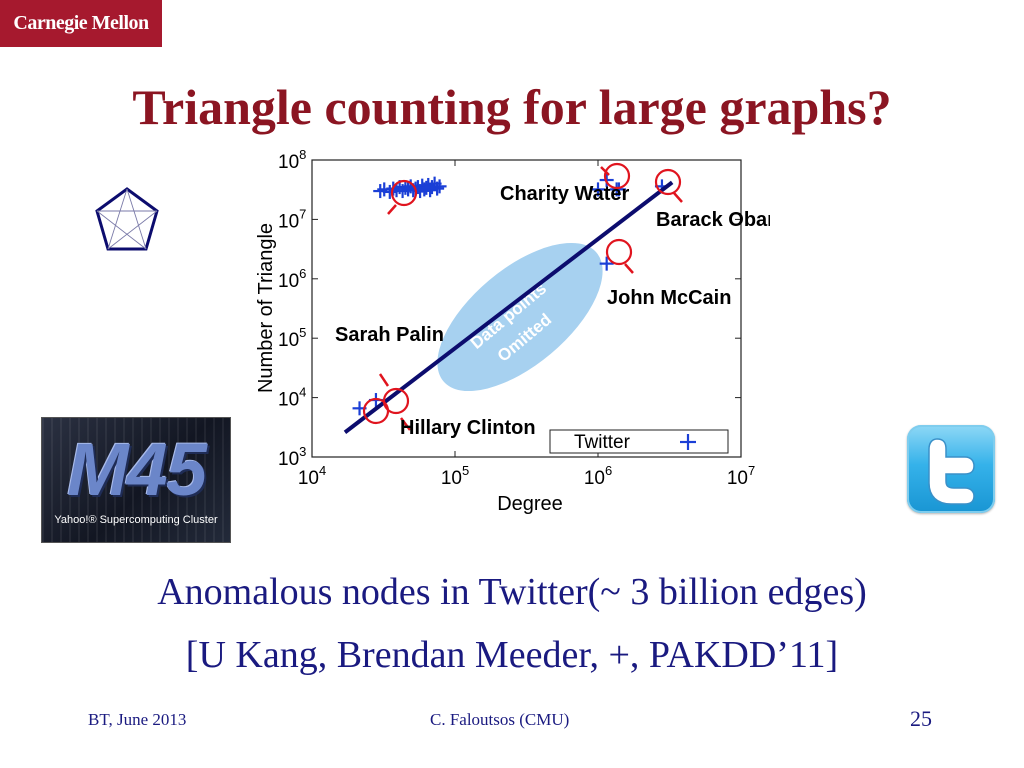 This screenshot has height=768, width=1024. I want to click on m45-caption: Yahoo!® Supercomputing Cluster, so click(136, 520).